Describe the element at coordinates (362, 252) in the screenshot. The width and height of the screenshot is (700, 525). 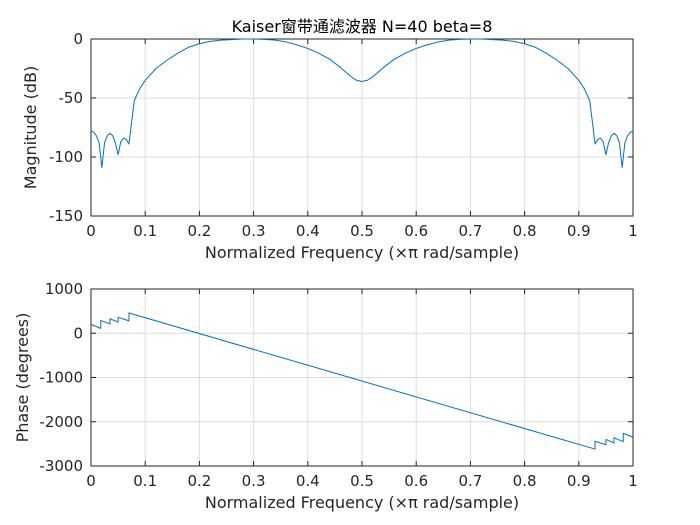
I see `magnitude-x-axis-label: Normalized Frequency (×π rad/sample)` at that location.